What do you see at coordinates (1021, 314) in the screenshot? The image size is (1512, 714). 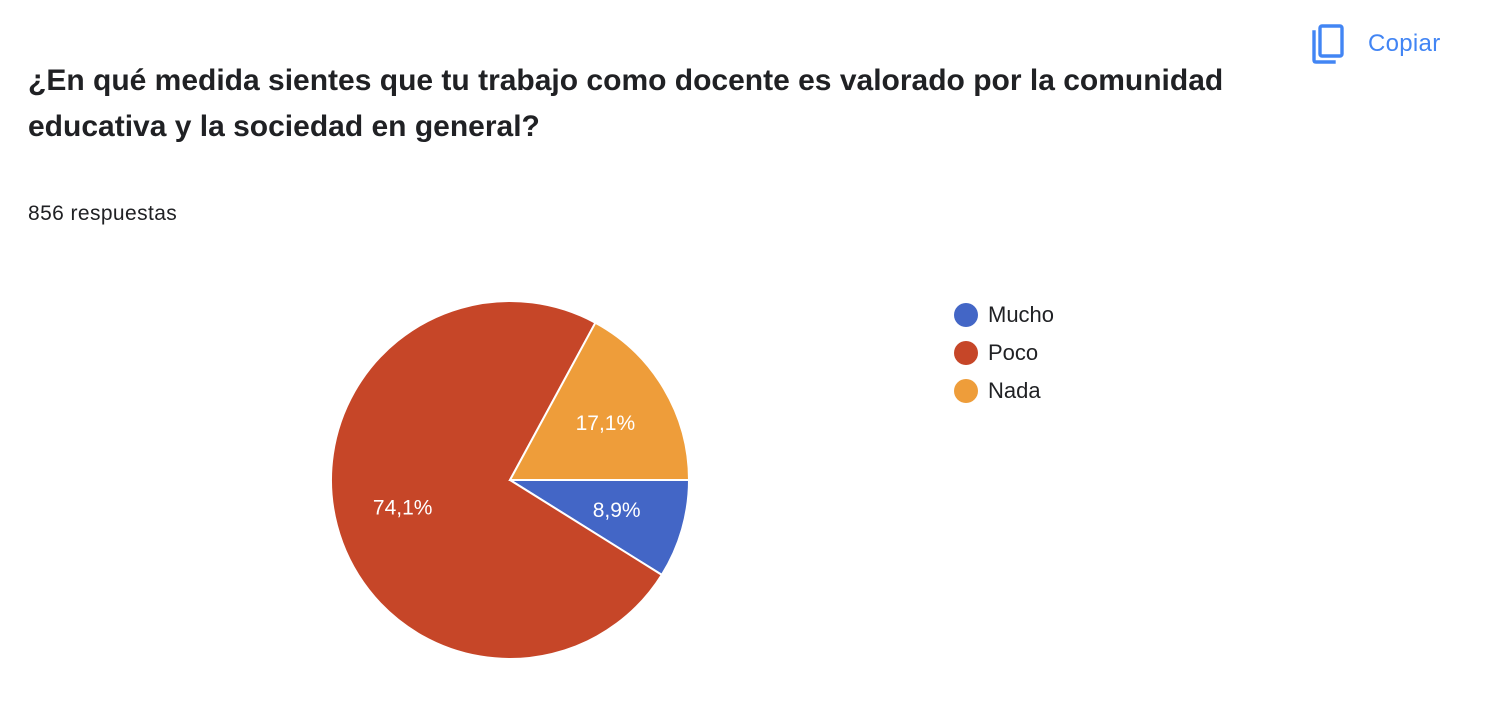 I see `legend-label: Mucho` at bounding box center [1021, 314].